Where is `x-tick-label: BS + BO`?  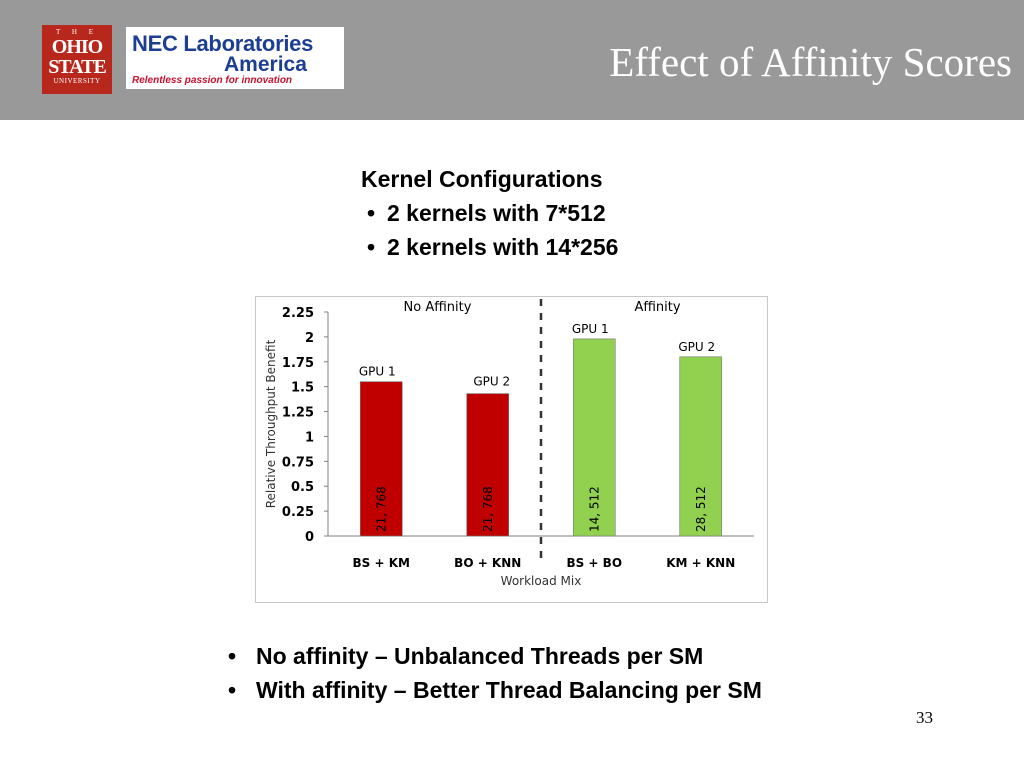
x-tick-label: BS + BO is located at coordinates (594, 563).